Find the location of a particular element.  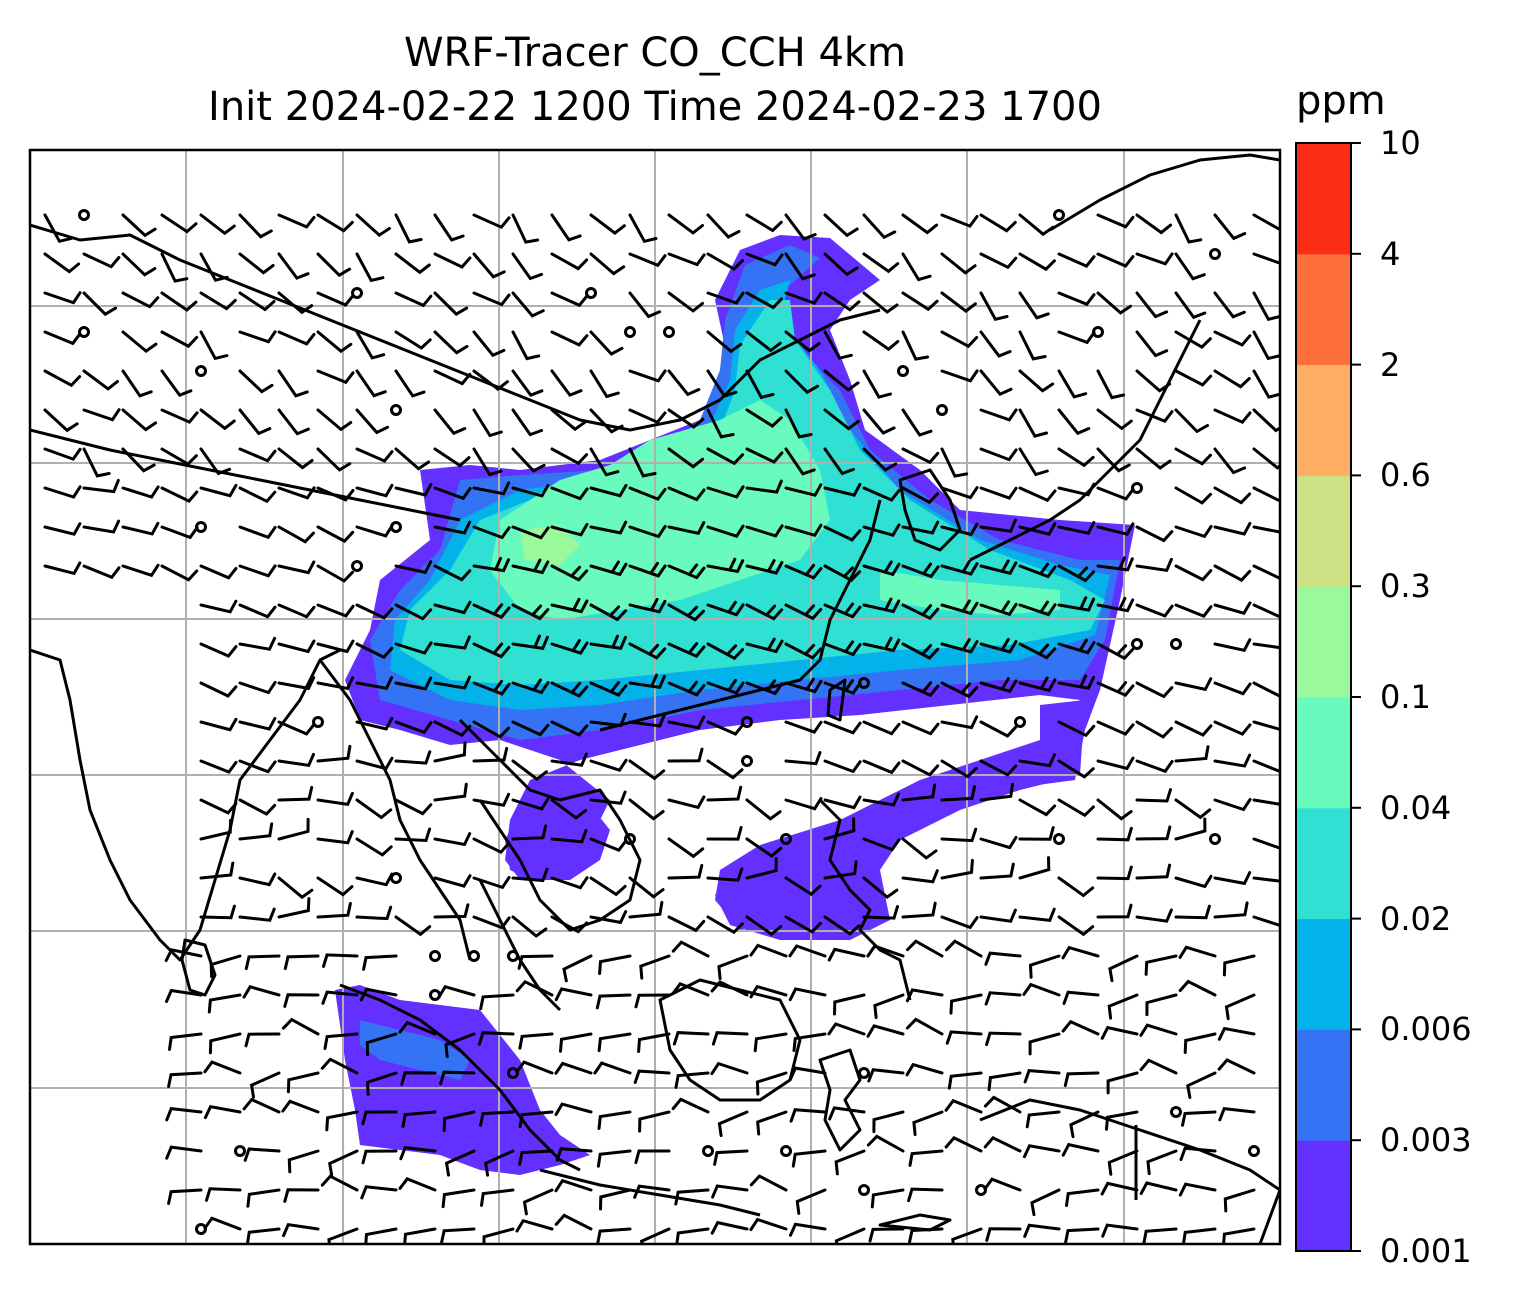

colorbar-tick-label: 0.003 is located at coordinates (1426, 1140).